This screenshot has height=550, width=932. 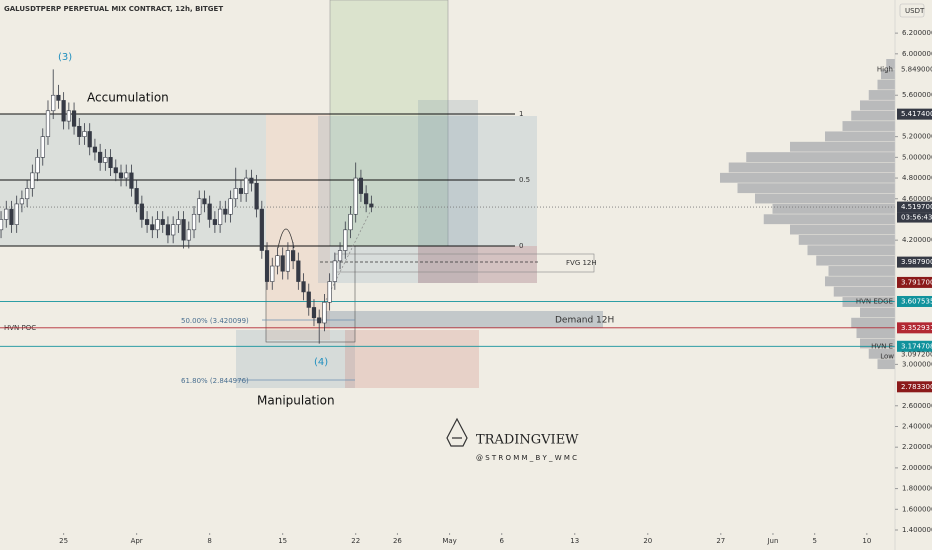 What do you see at coordinates (574, 541) in the screenshot?
I see `x-tick-label: 13` at bounding box center [574, 541].